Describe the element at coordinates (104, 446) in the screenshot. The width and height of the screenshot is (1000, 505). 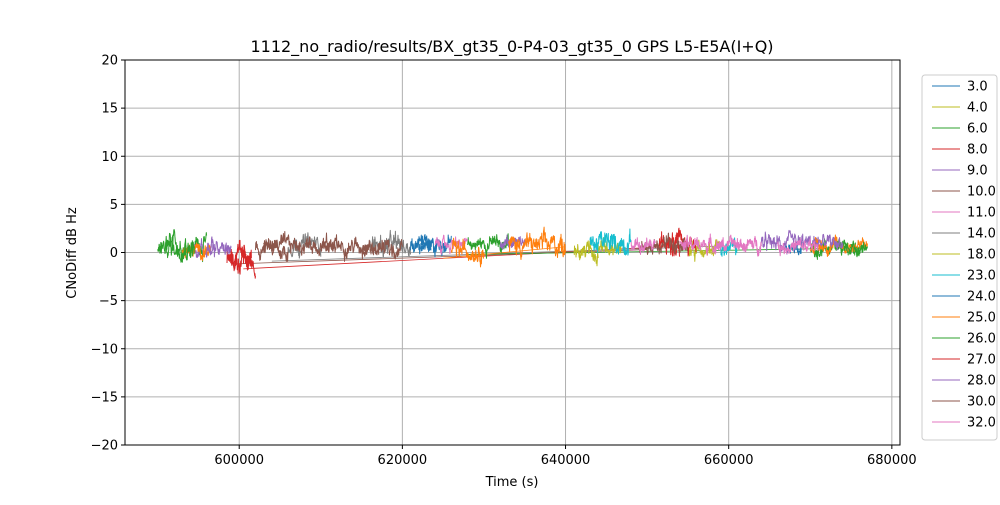
I see `y-tick-label: −20` at that location.